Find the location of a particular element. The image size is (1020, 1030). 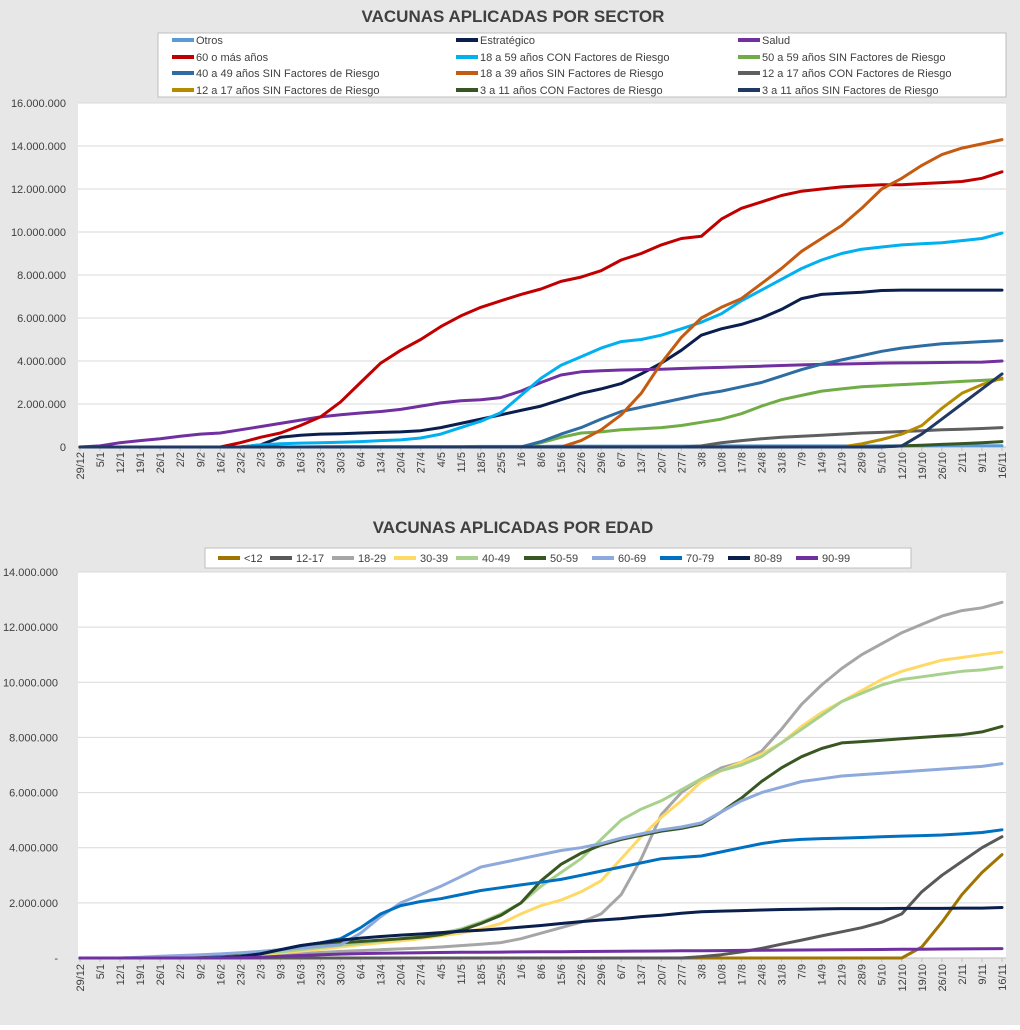

x-tick-label: 19/10 is located at coordinates (923, 466).